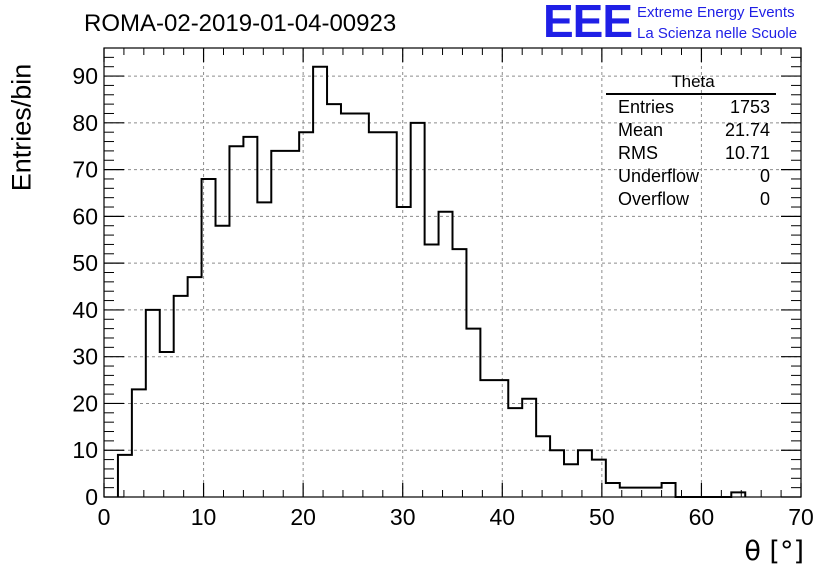  I want to click on stats-value: 1753, so click(749, 107).